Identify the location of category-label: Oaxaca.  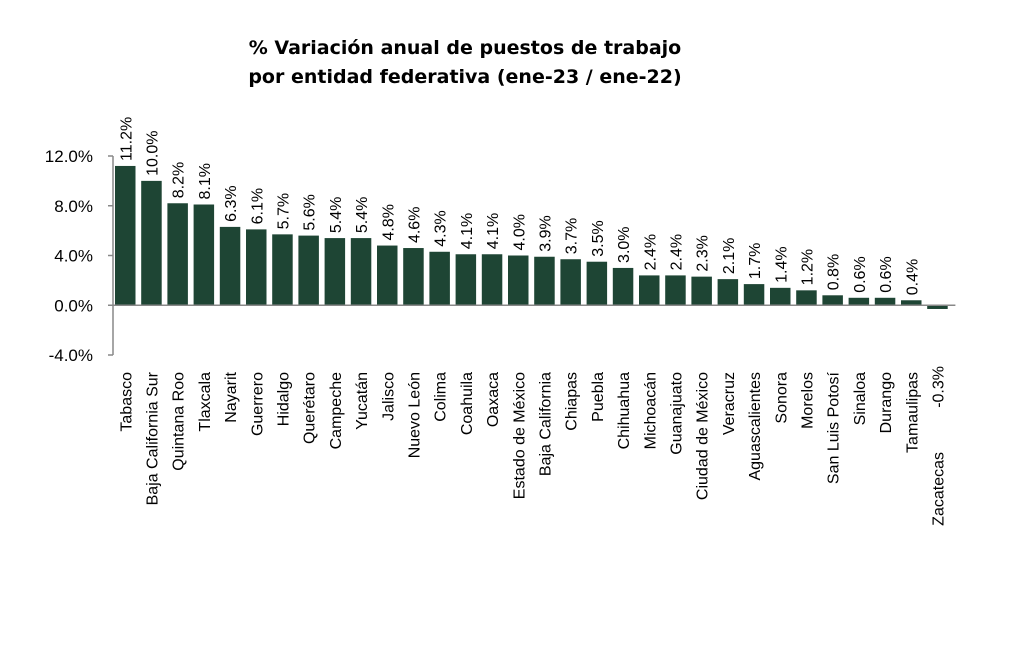
(493, 399).